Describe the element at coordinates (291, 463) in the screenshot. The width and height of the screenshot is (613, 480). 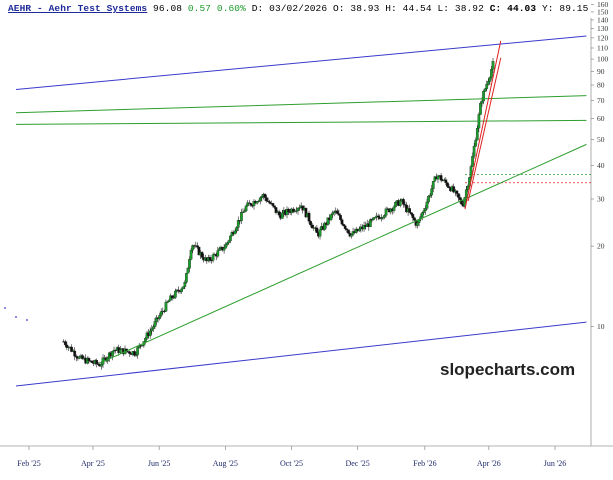
I see `x-tick-label: Oct '25` at that location.